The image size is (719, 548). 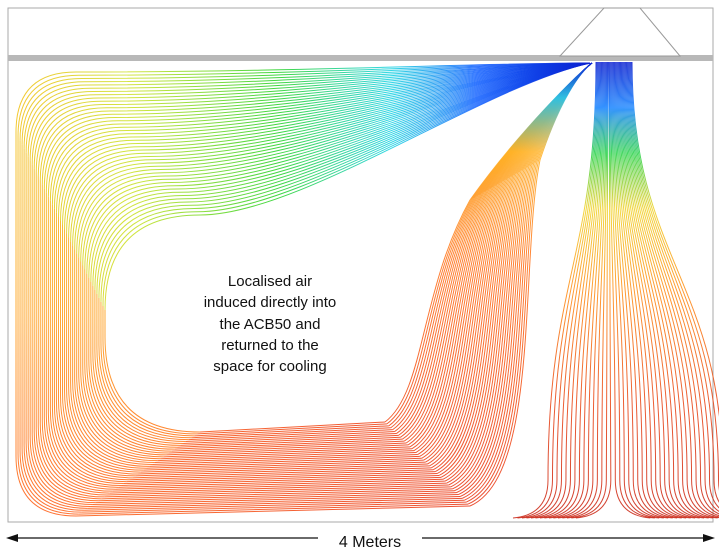 I want to click on annotation-line: returned to the, so click(x=270, y=345).